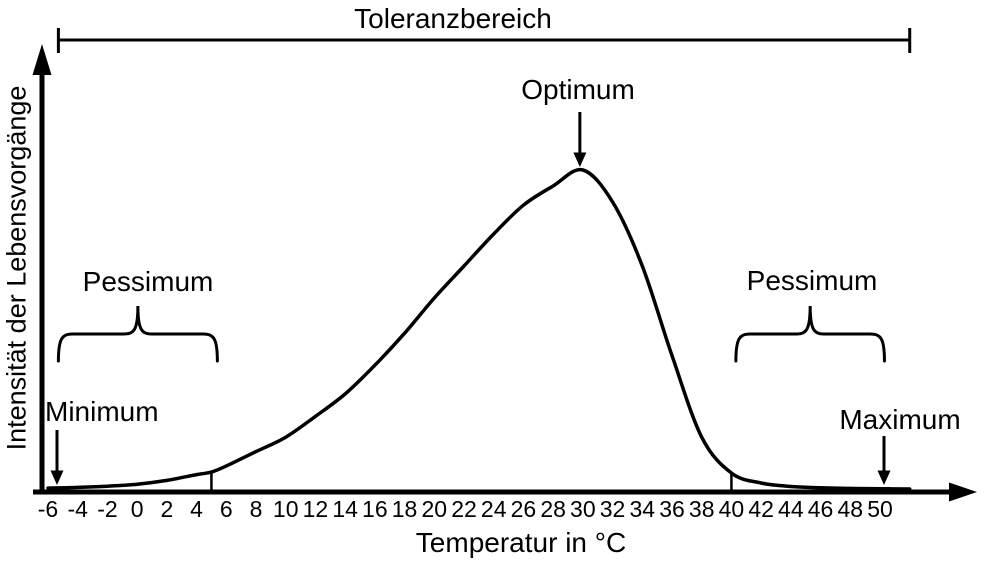 This screenshot has width=1006, height=568. What do you see at coordinates (148, 281) in the screenshot?
I see `pessimum-left-label: Pessimum` at bounding box center [148, 281].